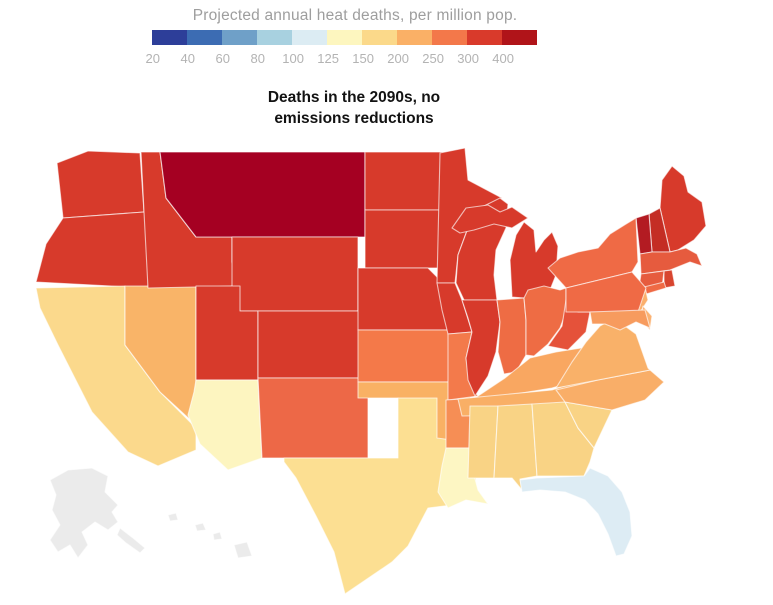 The image size is (773, 605). I want to click on state-montana, so click(262, 194).